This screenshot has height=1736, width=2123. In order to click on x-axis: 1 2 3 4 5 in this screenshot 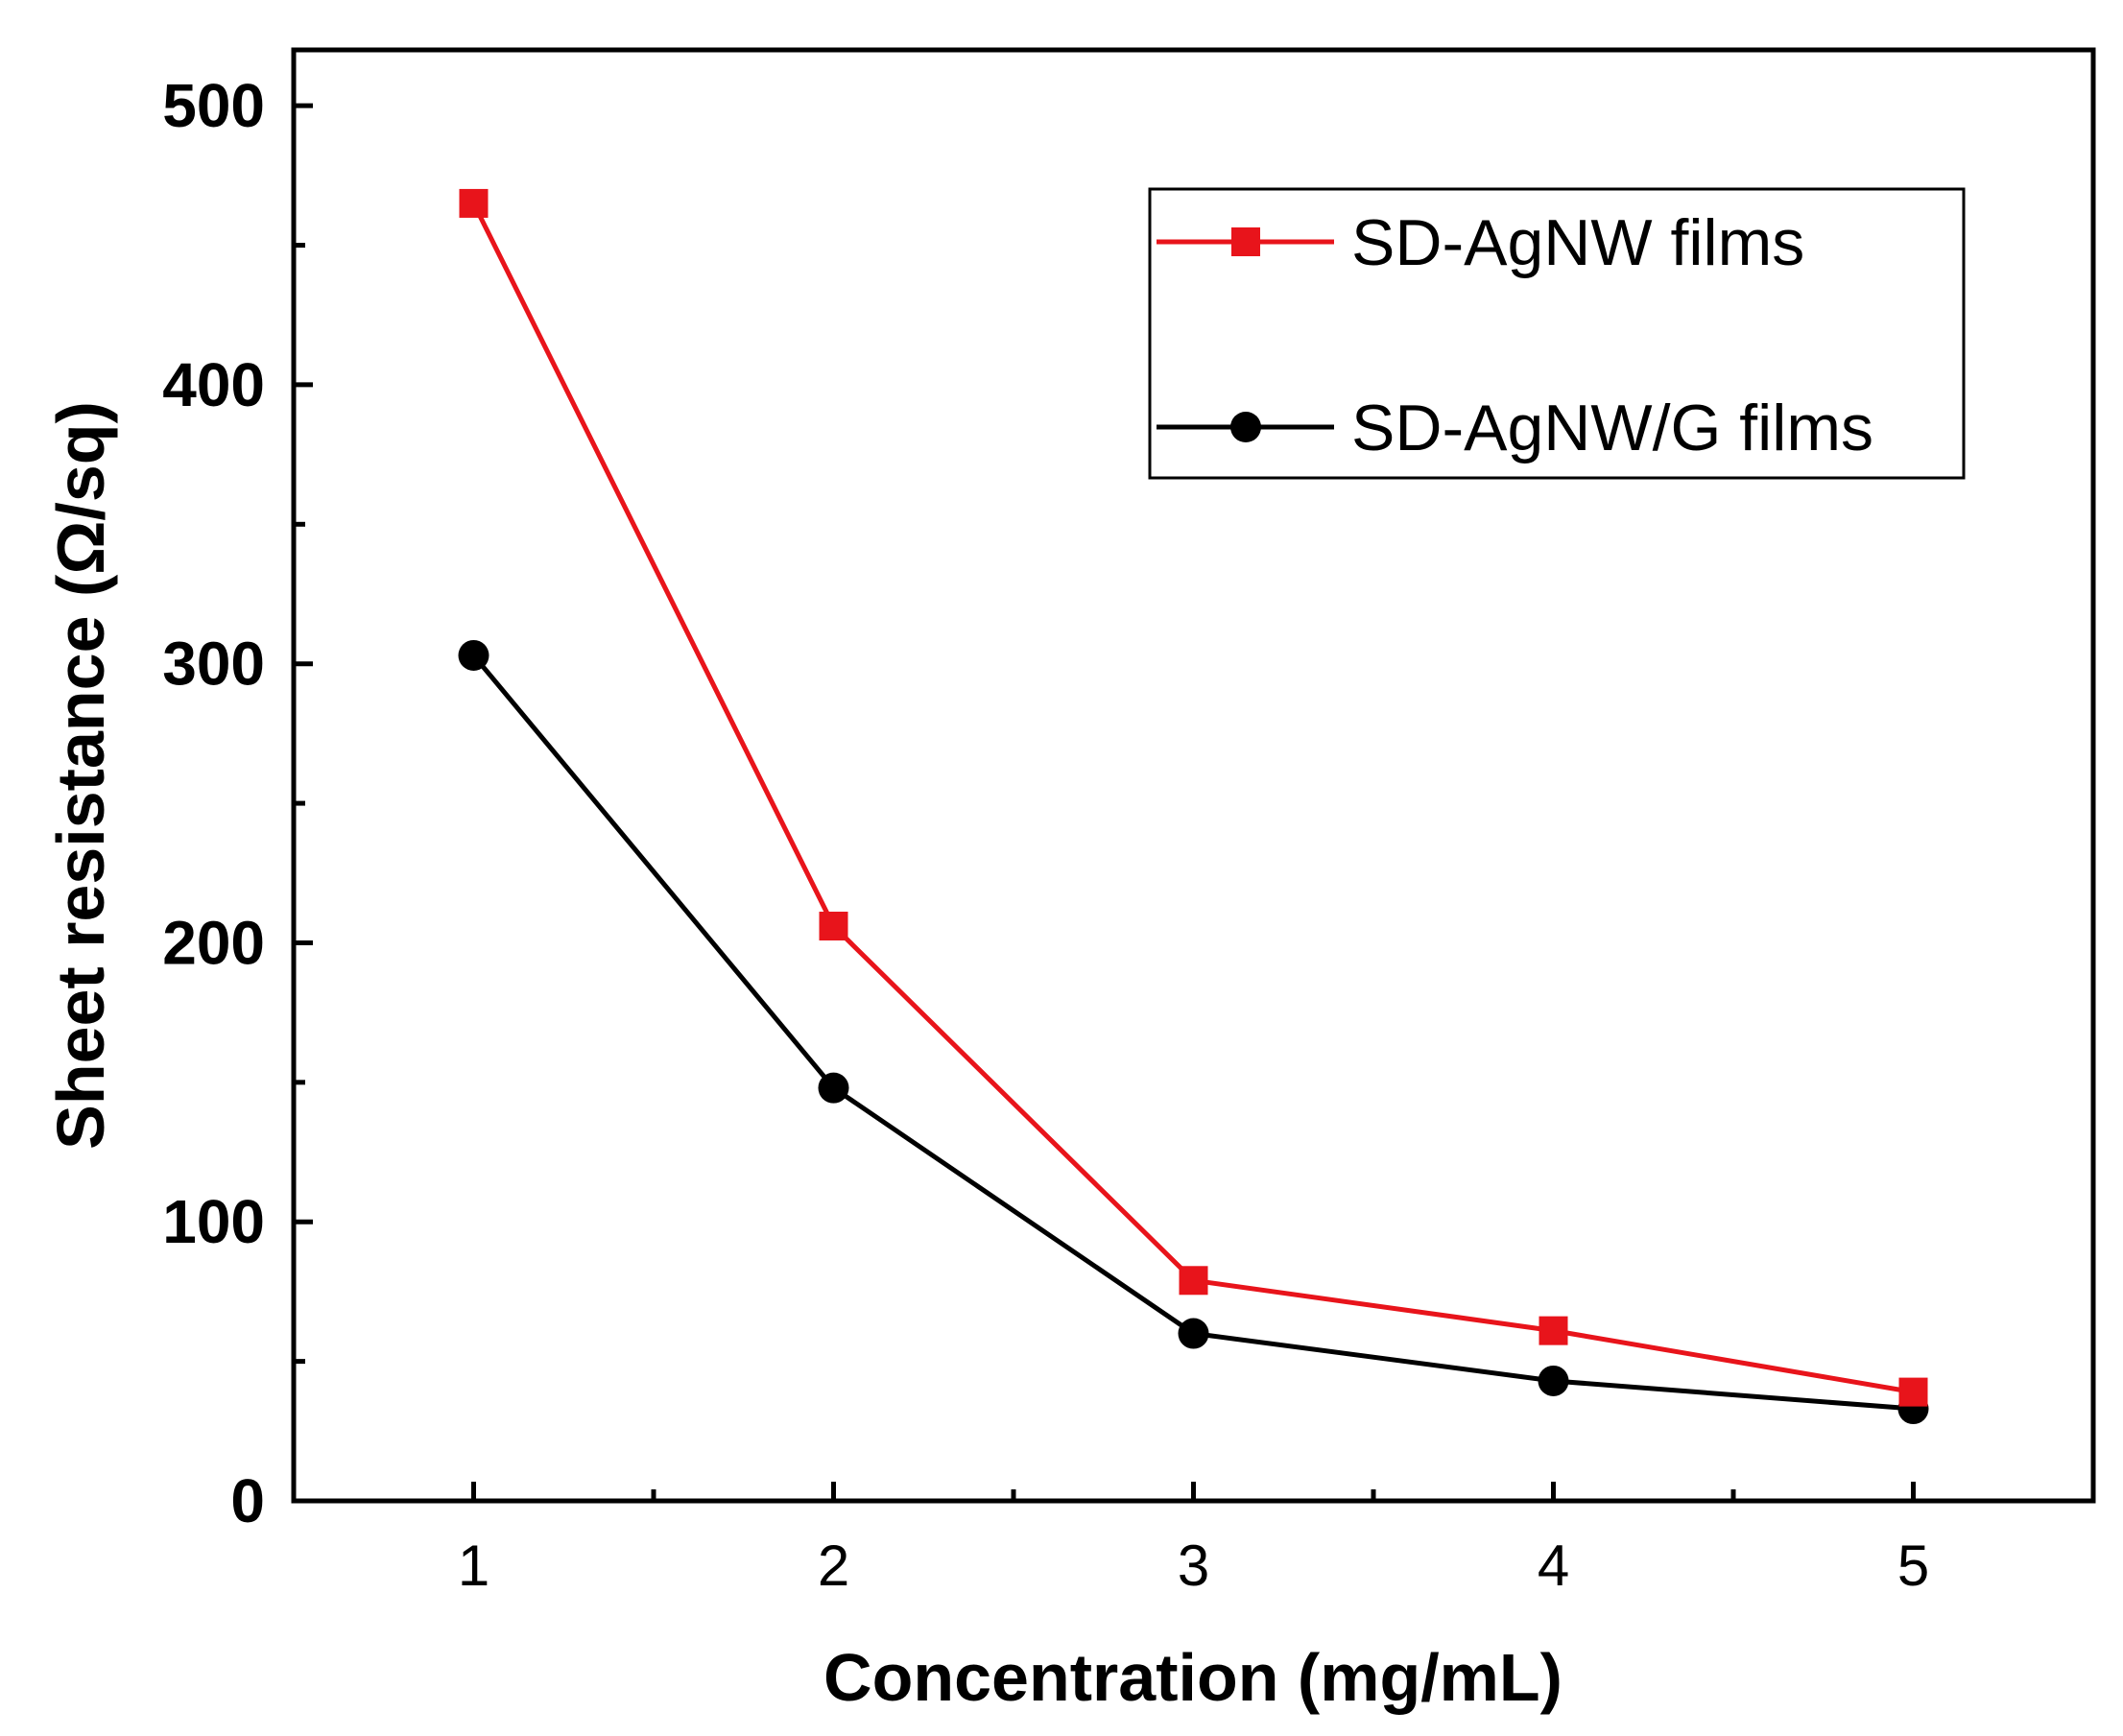, I will do `click(1194, 1540)`.